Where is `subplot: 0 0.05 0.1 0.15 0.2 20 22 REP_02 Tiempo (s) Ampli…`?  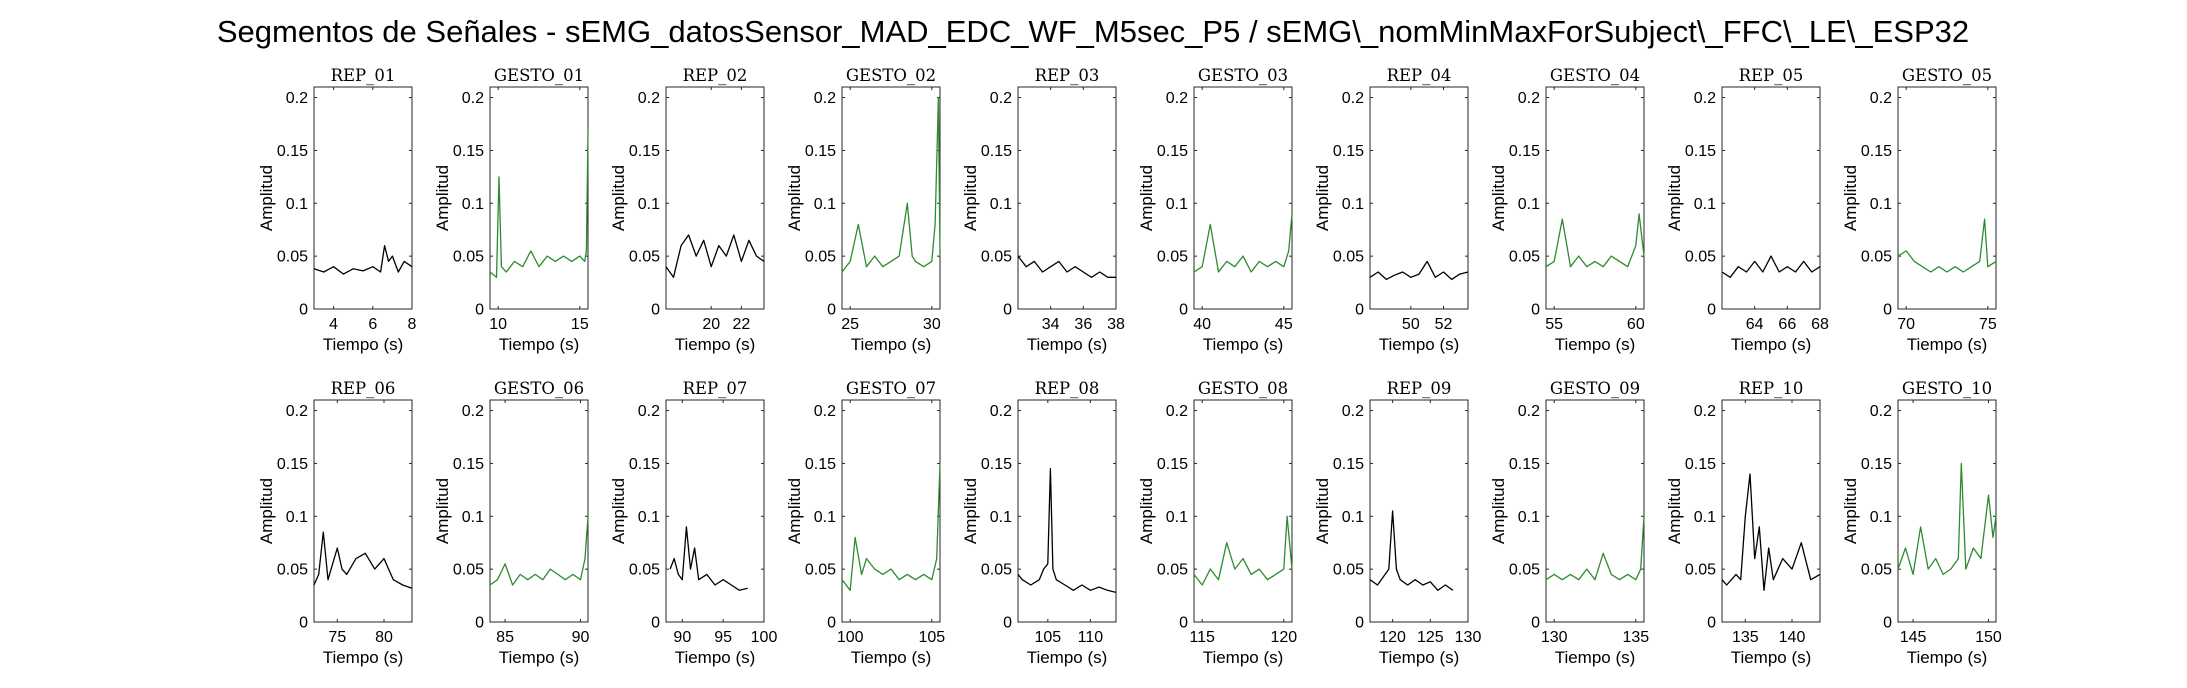 subplot: 0 0.05 0.1 0.15 0.2 20 22 REP_02 Tiempo (s) Ampli… is located at coordinates (687, 210).